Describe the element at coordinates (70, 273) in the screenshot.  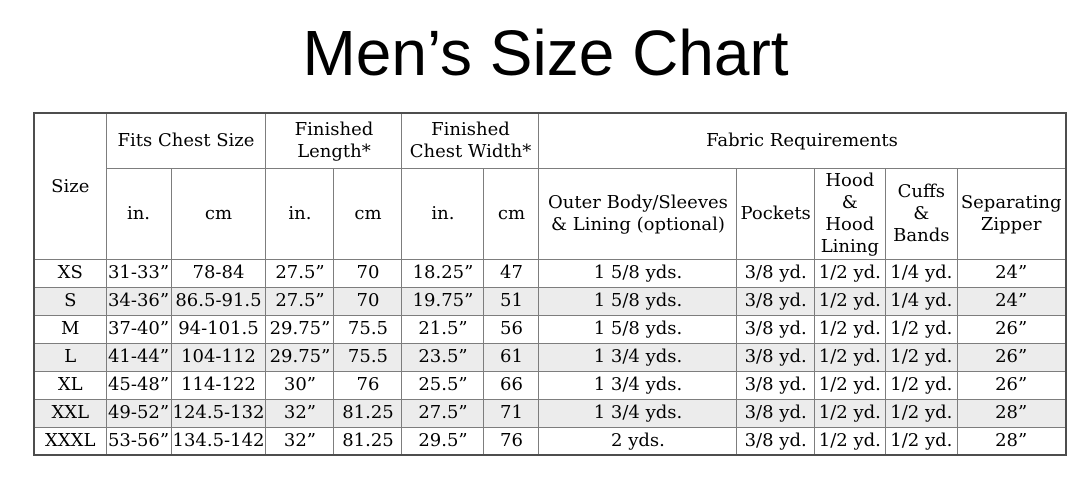
I see `cell-size: XS` at that location.